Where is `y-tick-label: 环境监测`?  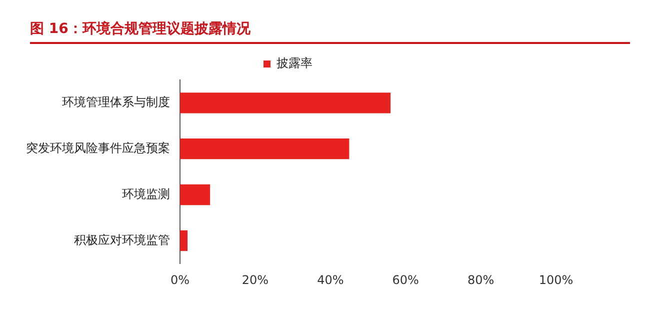 y-tick-label: 环境监测 is located at coordinates (146, 193).